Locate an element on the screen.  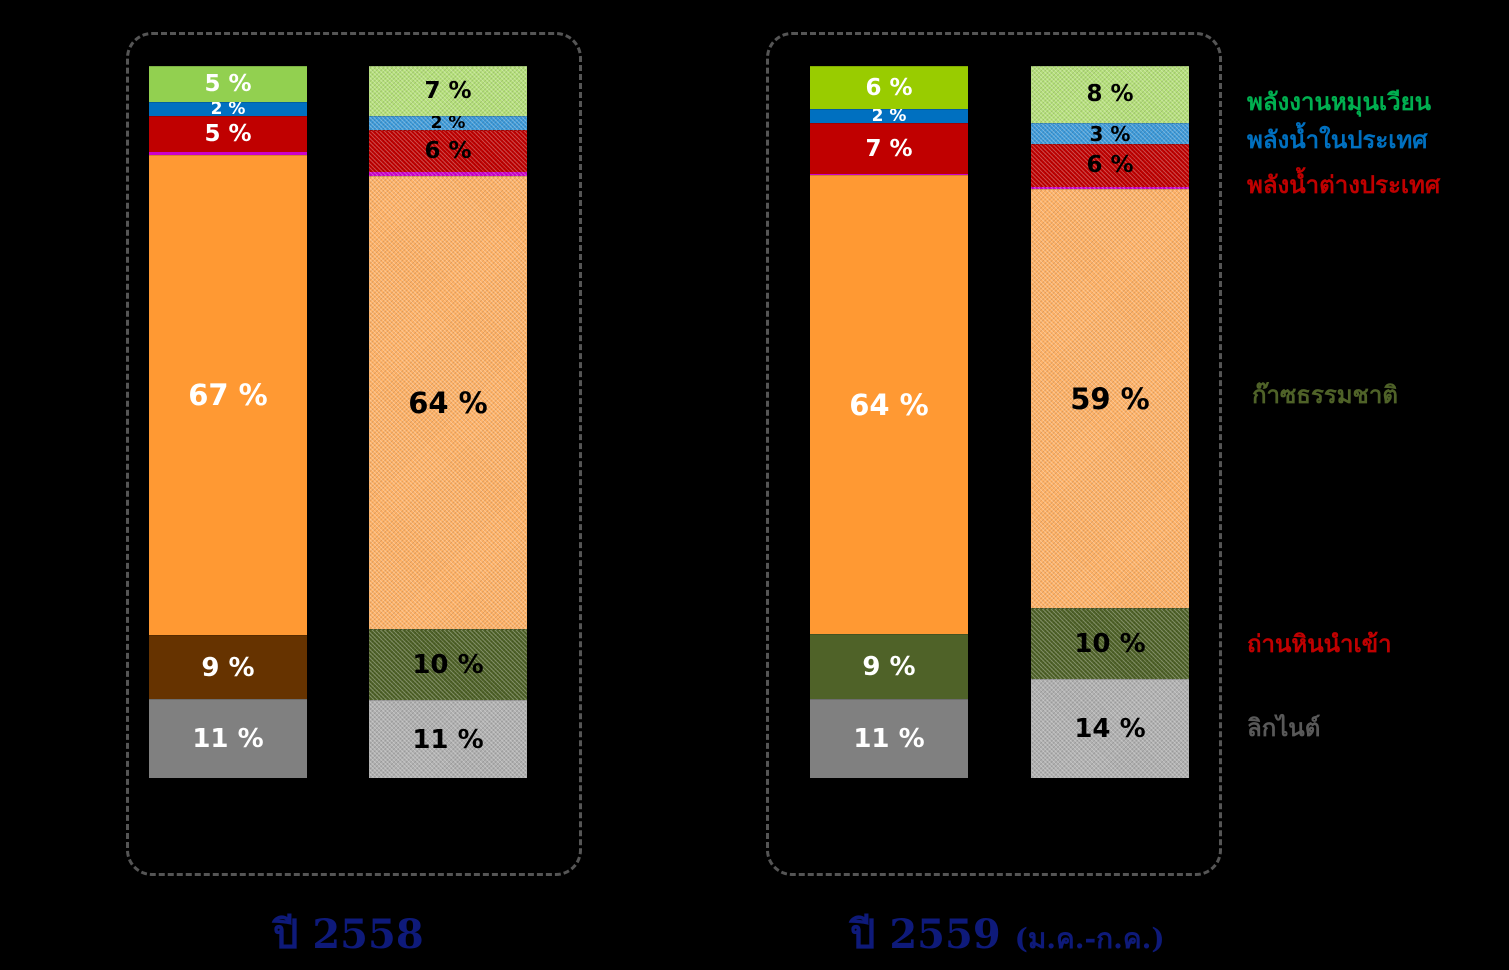
year-text: ปี 2559 is located at coordinates (925, 934).